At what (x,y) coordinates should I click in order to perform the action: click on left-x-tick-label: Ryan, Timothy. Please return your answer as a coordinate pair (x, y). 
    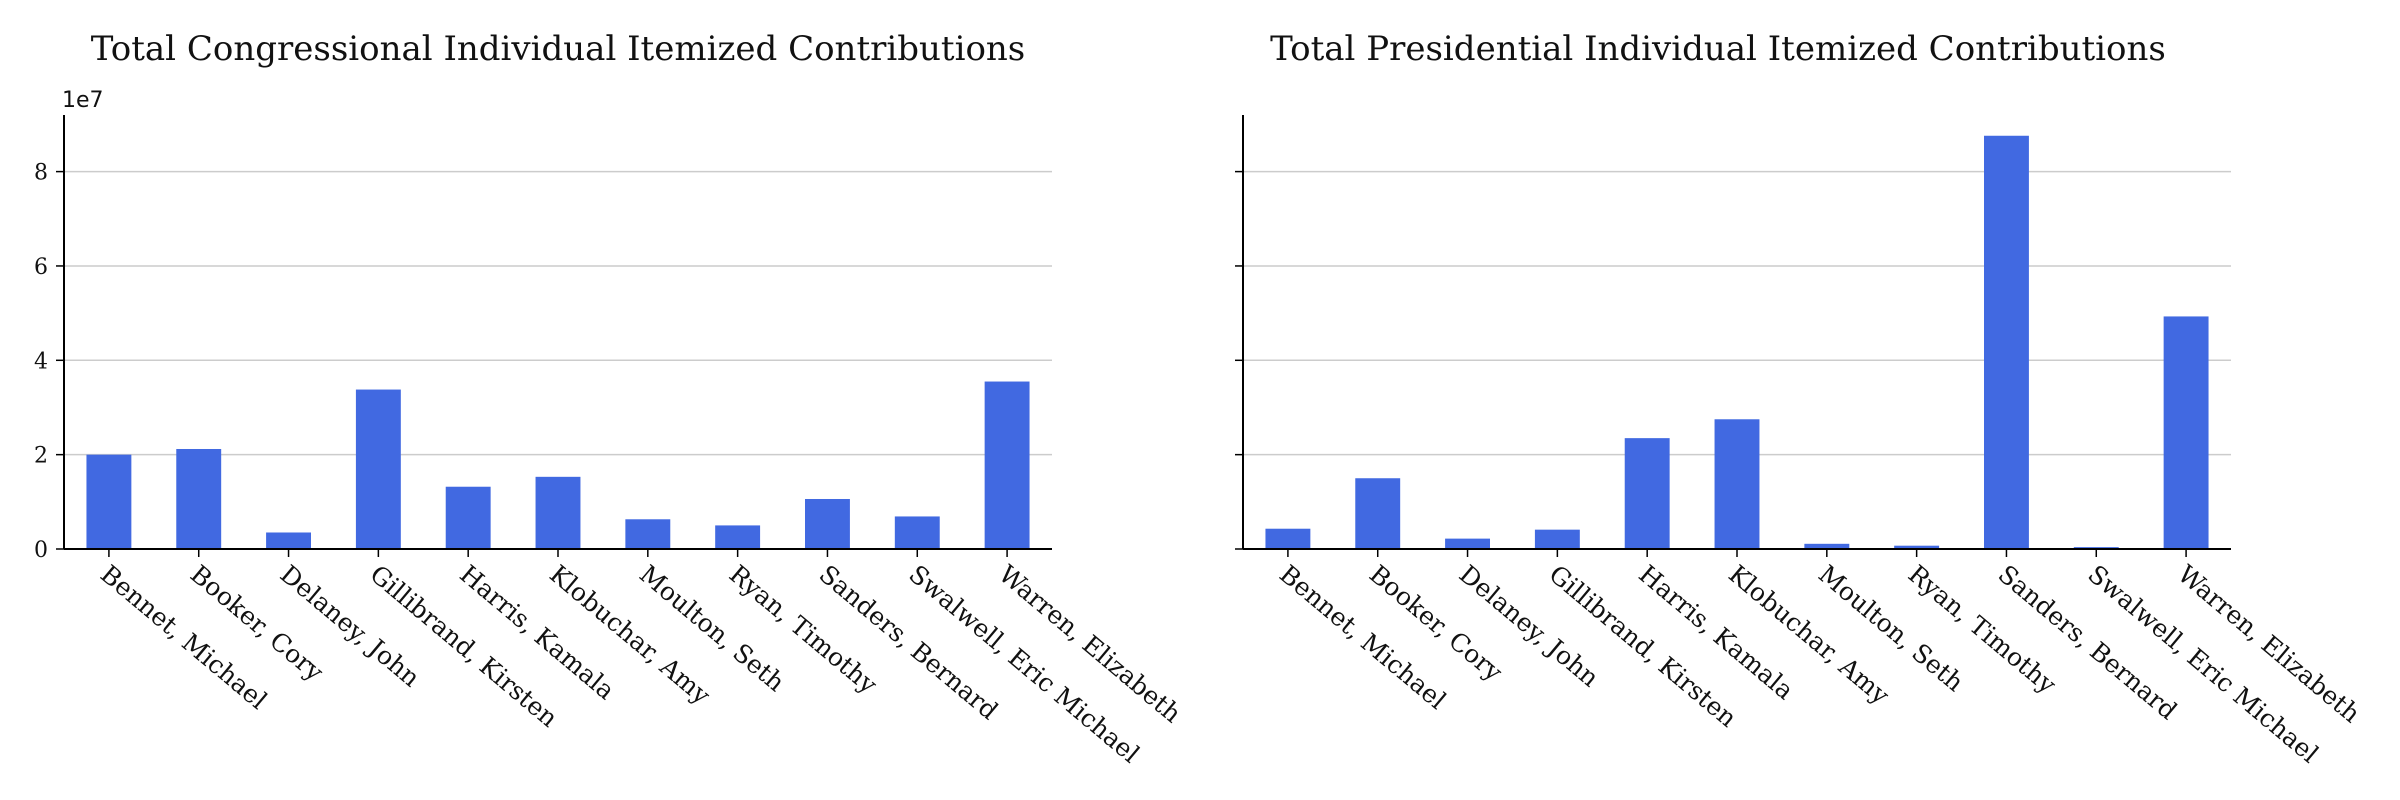
    Looking at the image, I should click on (804, 629).